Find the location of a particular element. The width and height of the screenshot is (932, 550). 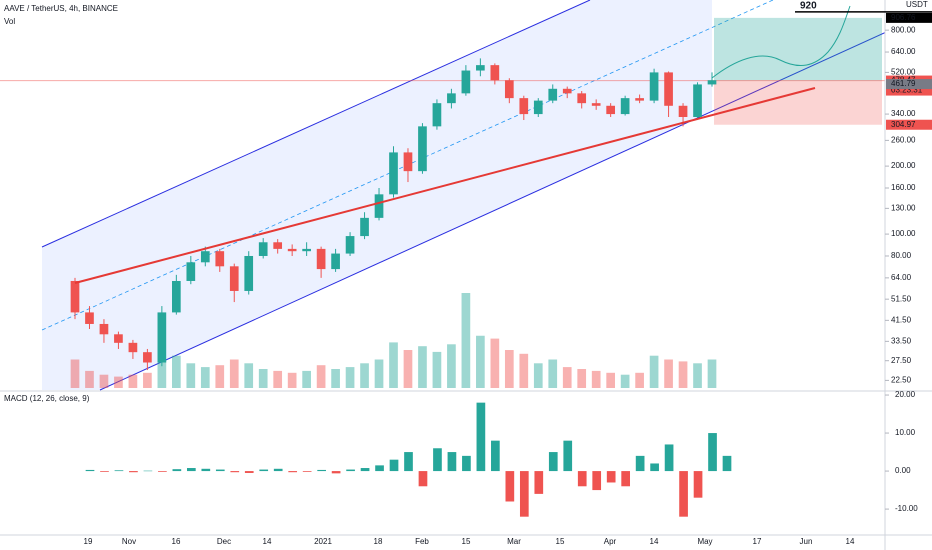

y-tick-label: 800.00 is located at coordinates (903, 29).